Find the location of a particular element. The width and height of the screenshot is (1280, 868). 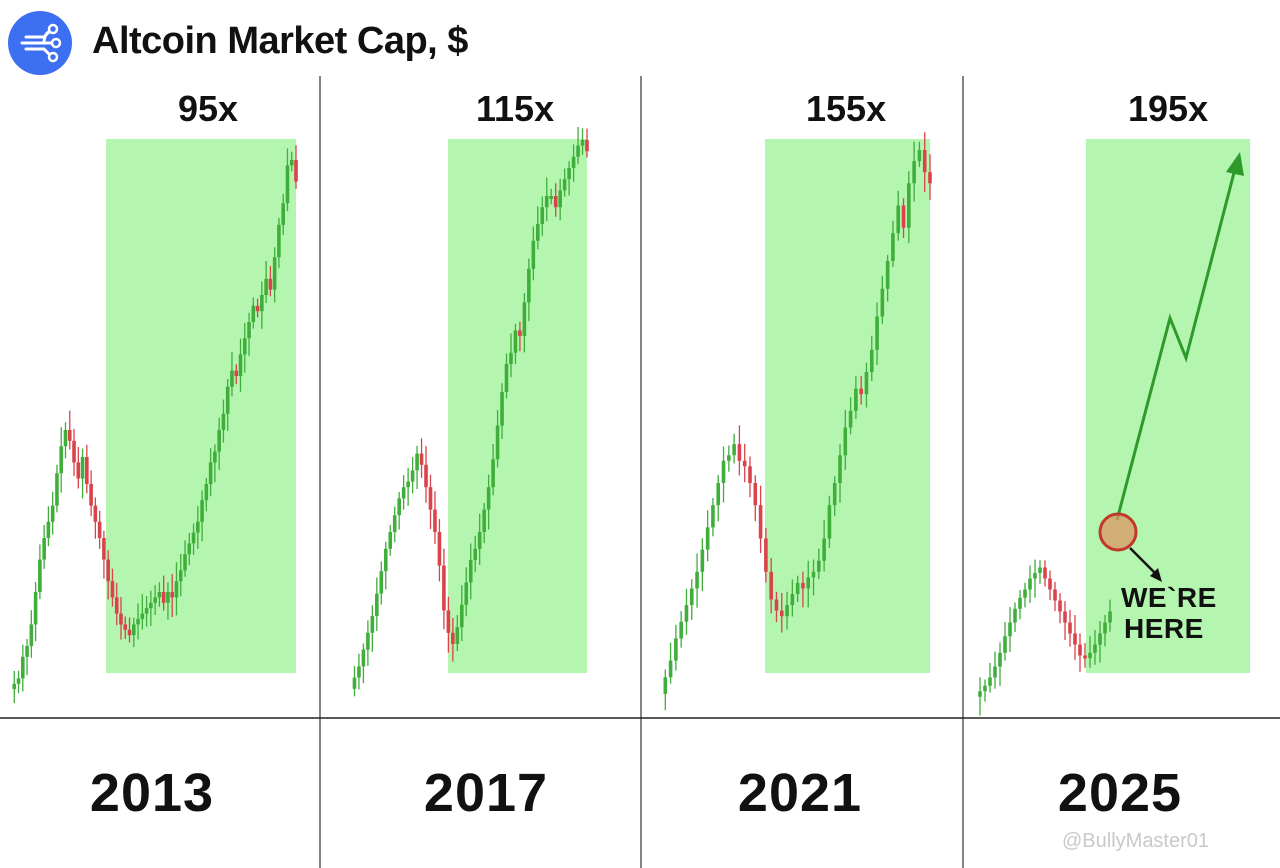

projection-arrow is located at coordinates (1176, 342).